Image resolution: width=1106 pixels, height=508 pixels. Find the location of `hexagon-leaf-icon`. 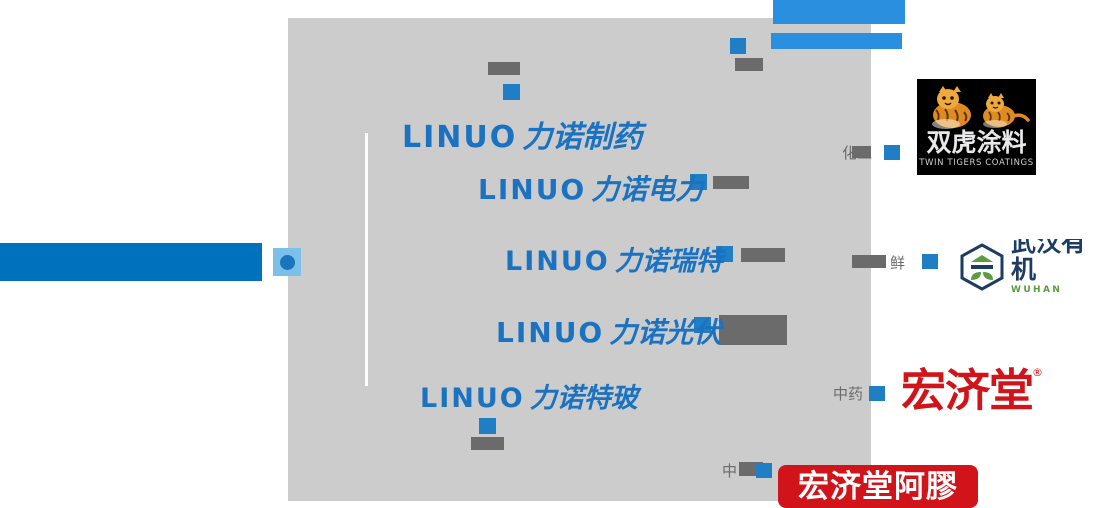

hexagon-leaf-icon is located at coordinates (982, 267).